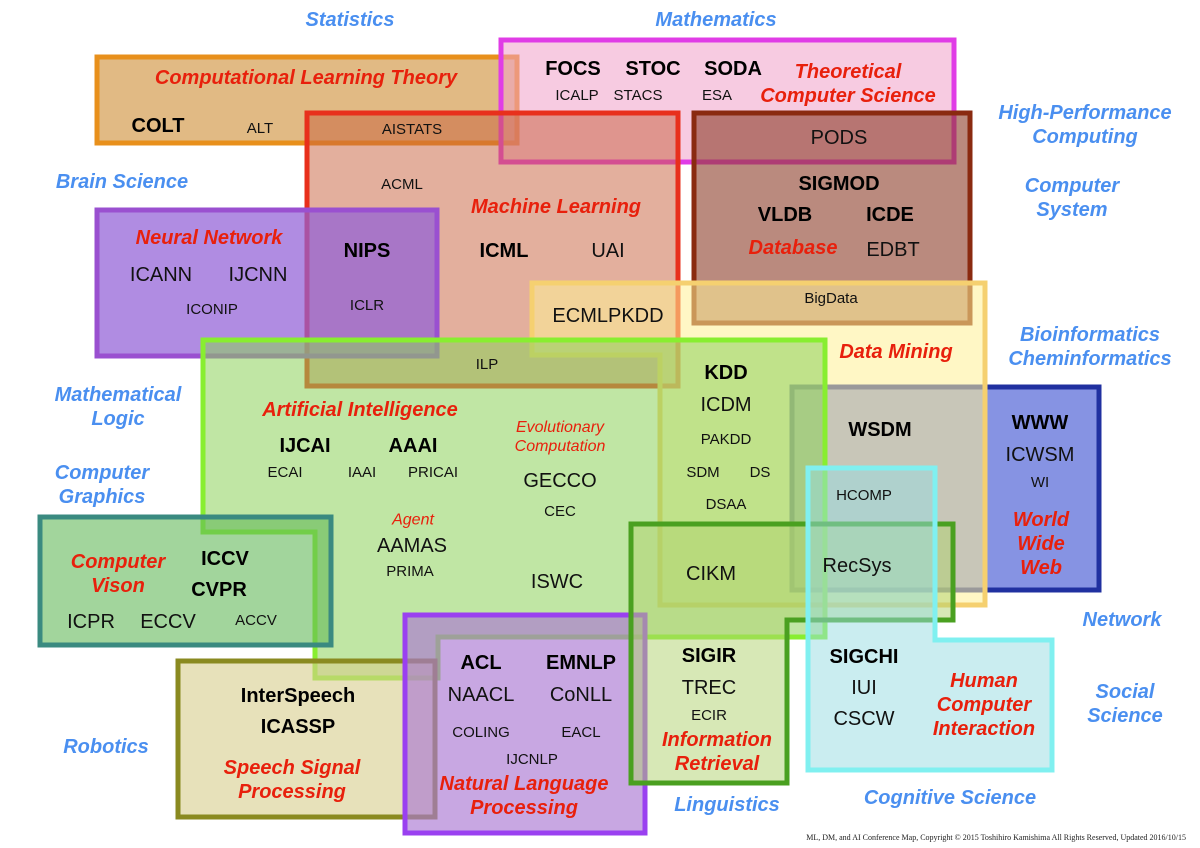 The width and height of the screenshot is (1200, 848). I want to click on area-db: Database, so click(793, 248).